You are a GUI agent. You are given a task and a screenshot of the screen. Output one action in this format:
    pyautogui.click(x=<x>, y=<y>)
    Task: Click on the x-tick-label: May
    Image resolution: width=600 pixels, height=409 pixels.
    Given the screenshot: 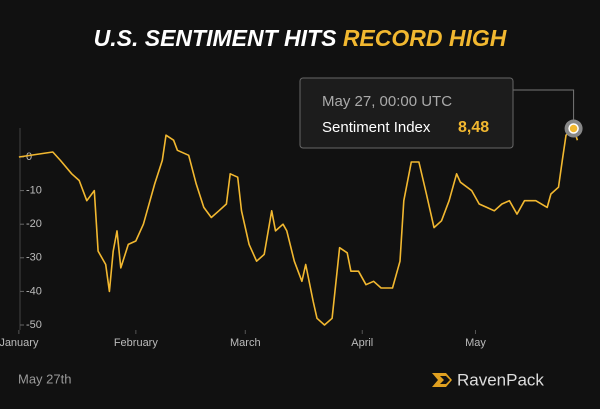 What is the action you would take?
    pyautogui.click(x=475, y=343)
    